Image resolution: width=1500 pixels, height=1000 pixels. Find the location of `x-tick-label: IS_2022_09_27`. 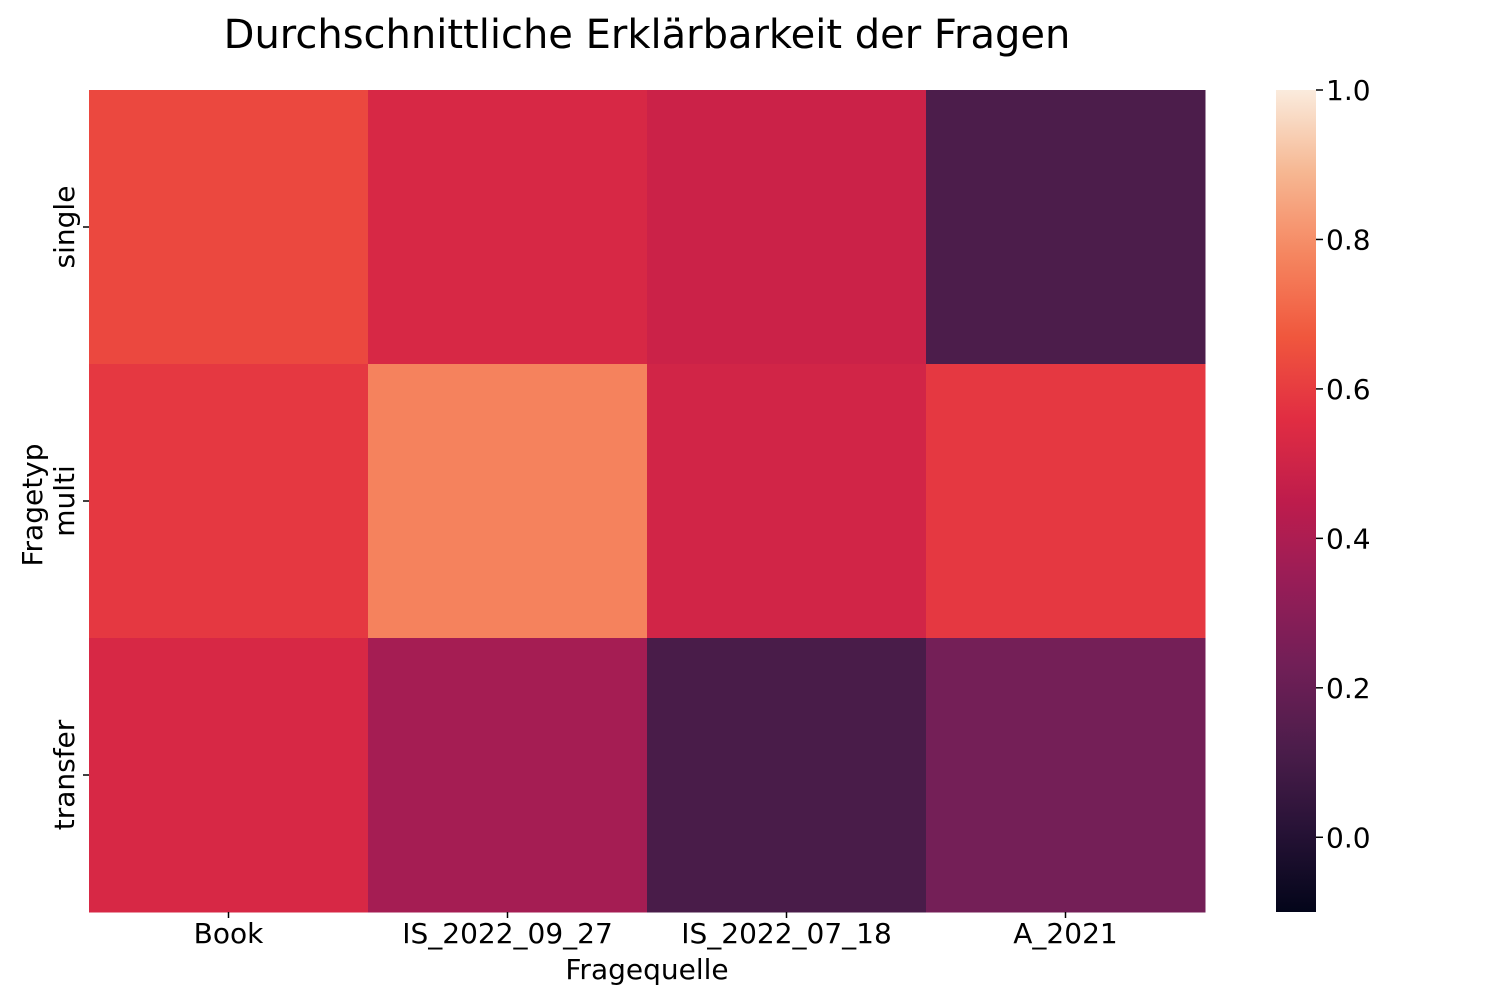

x-tick-label: IS_2022_09_27 is located at coordinates (507, 933).